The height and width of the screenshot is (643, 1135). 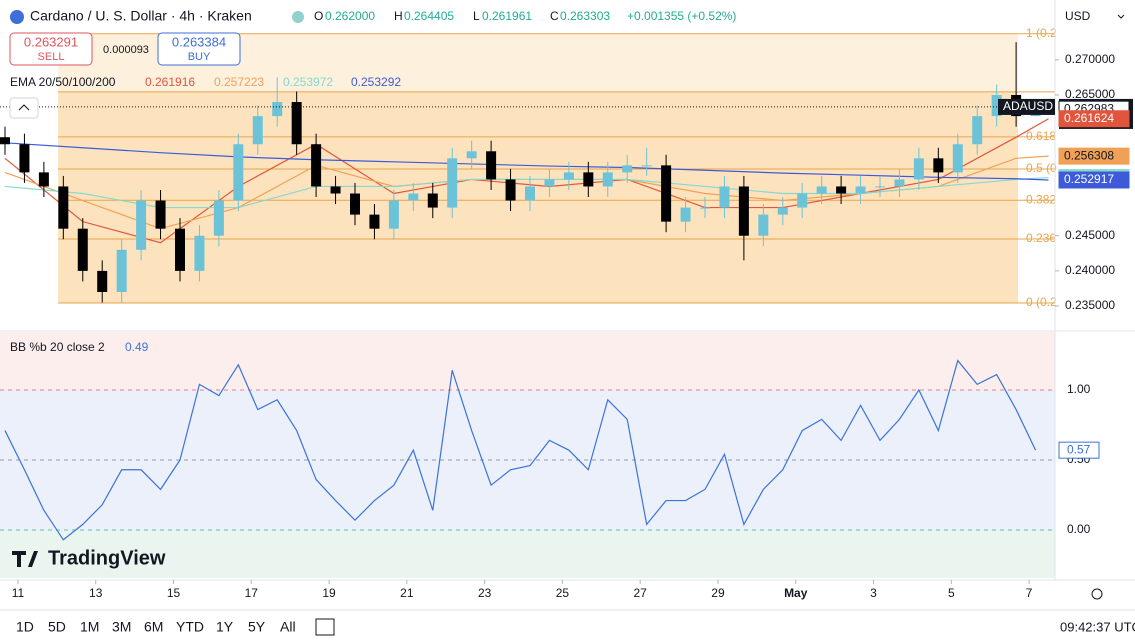 I want to click on x-tick-label: 11, so click(x=18, y=593).